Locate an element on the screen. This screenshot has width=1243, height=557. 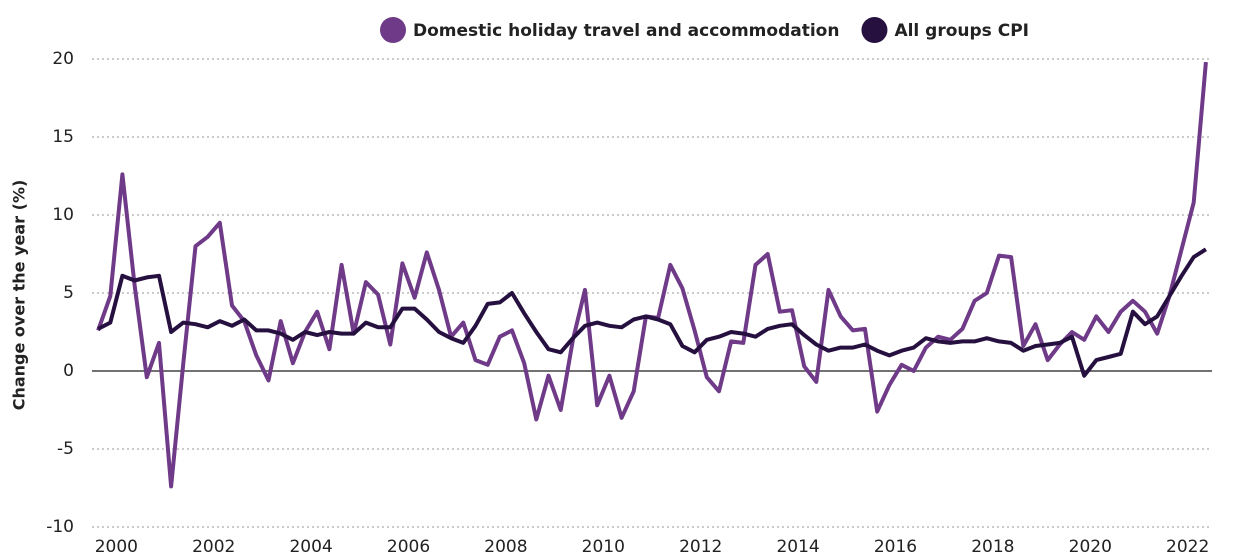
y-tick-label: 20 is located at coordinates (63, 59).